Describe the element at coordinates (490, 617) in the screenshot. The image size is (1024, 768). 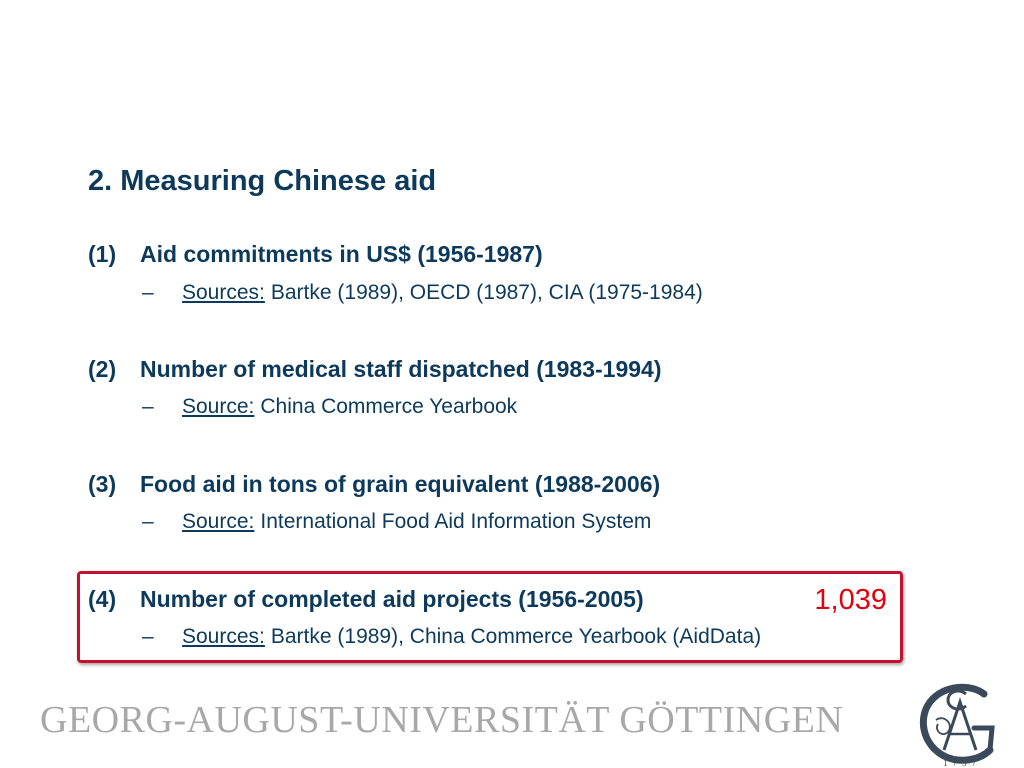
I see `highlight-box` at that location.